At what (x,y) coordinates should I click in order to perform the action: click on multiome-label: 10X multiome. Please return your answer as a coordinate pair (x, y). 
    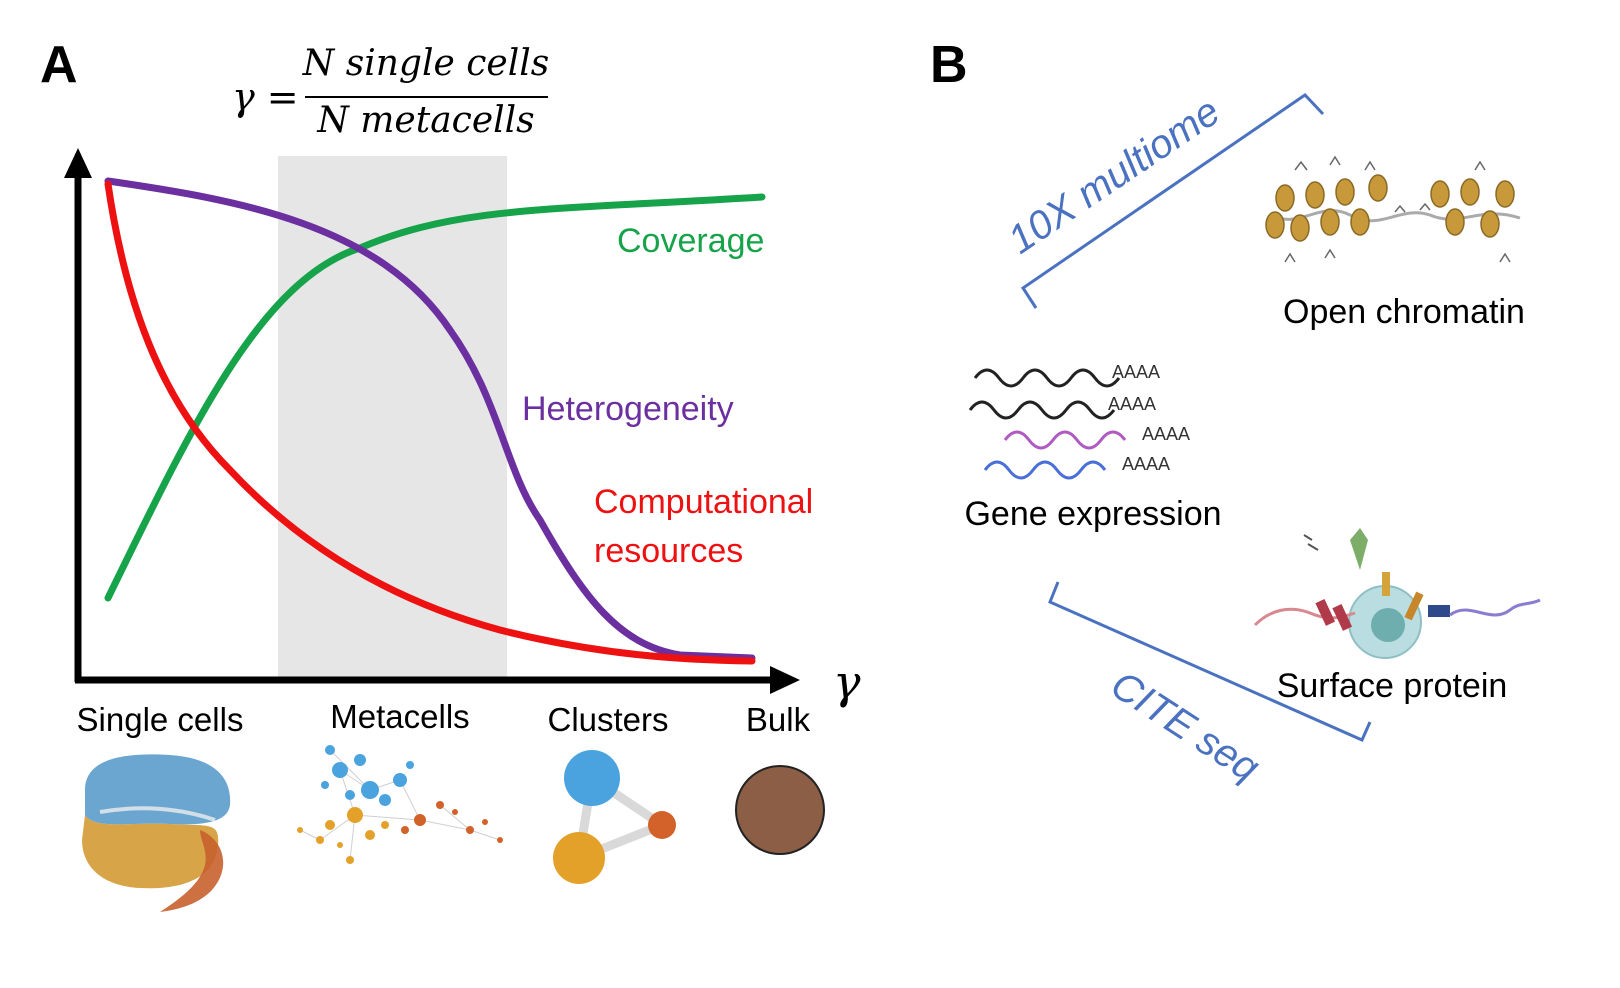
    Looking at the image, I should click on (1113, 175).